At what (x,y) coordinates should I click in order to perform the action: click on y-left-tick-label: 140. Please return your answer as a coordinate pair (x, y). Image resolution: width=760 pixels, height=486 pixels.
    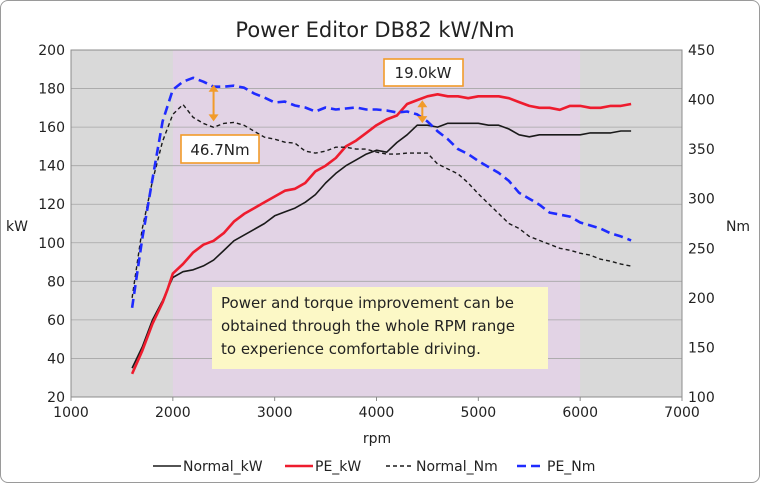
    Looking at the image, I should click on (51, 167).